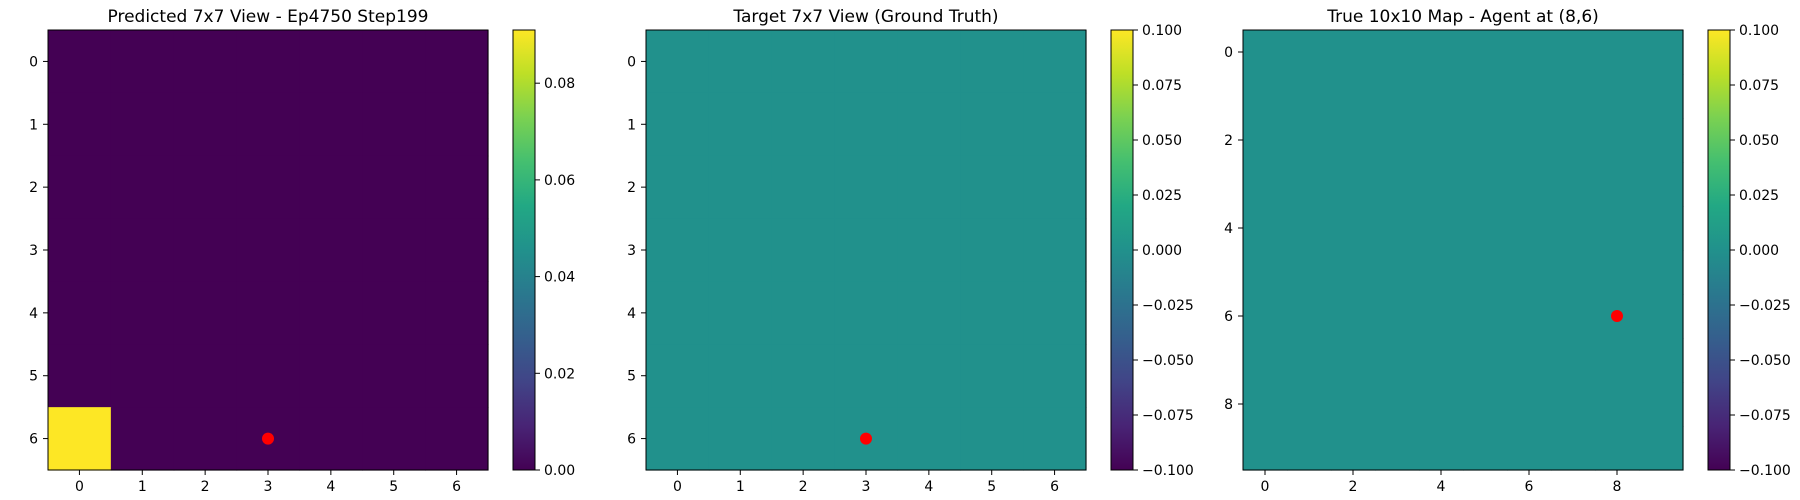  I want to click on y-tick-label: 2, so click(631, 188).